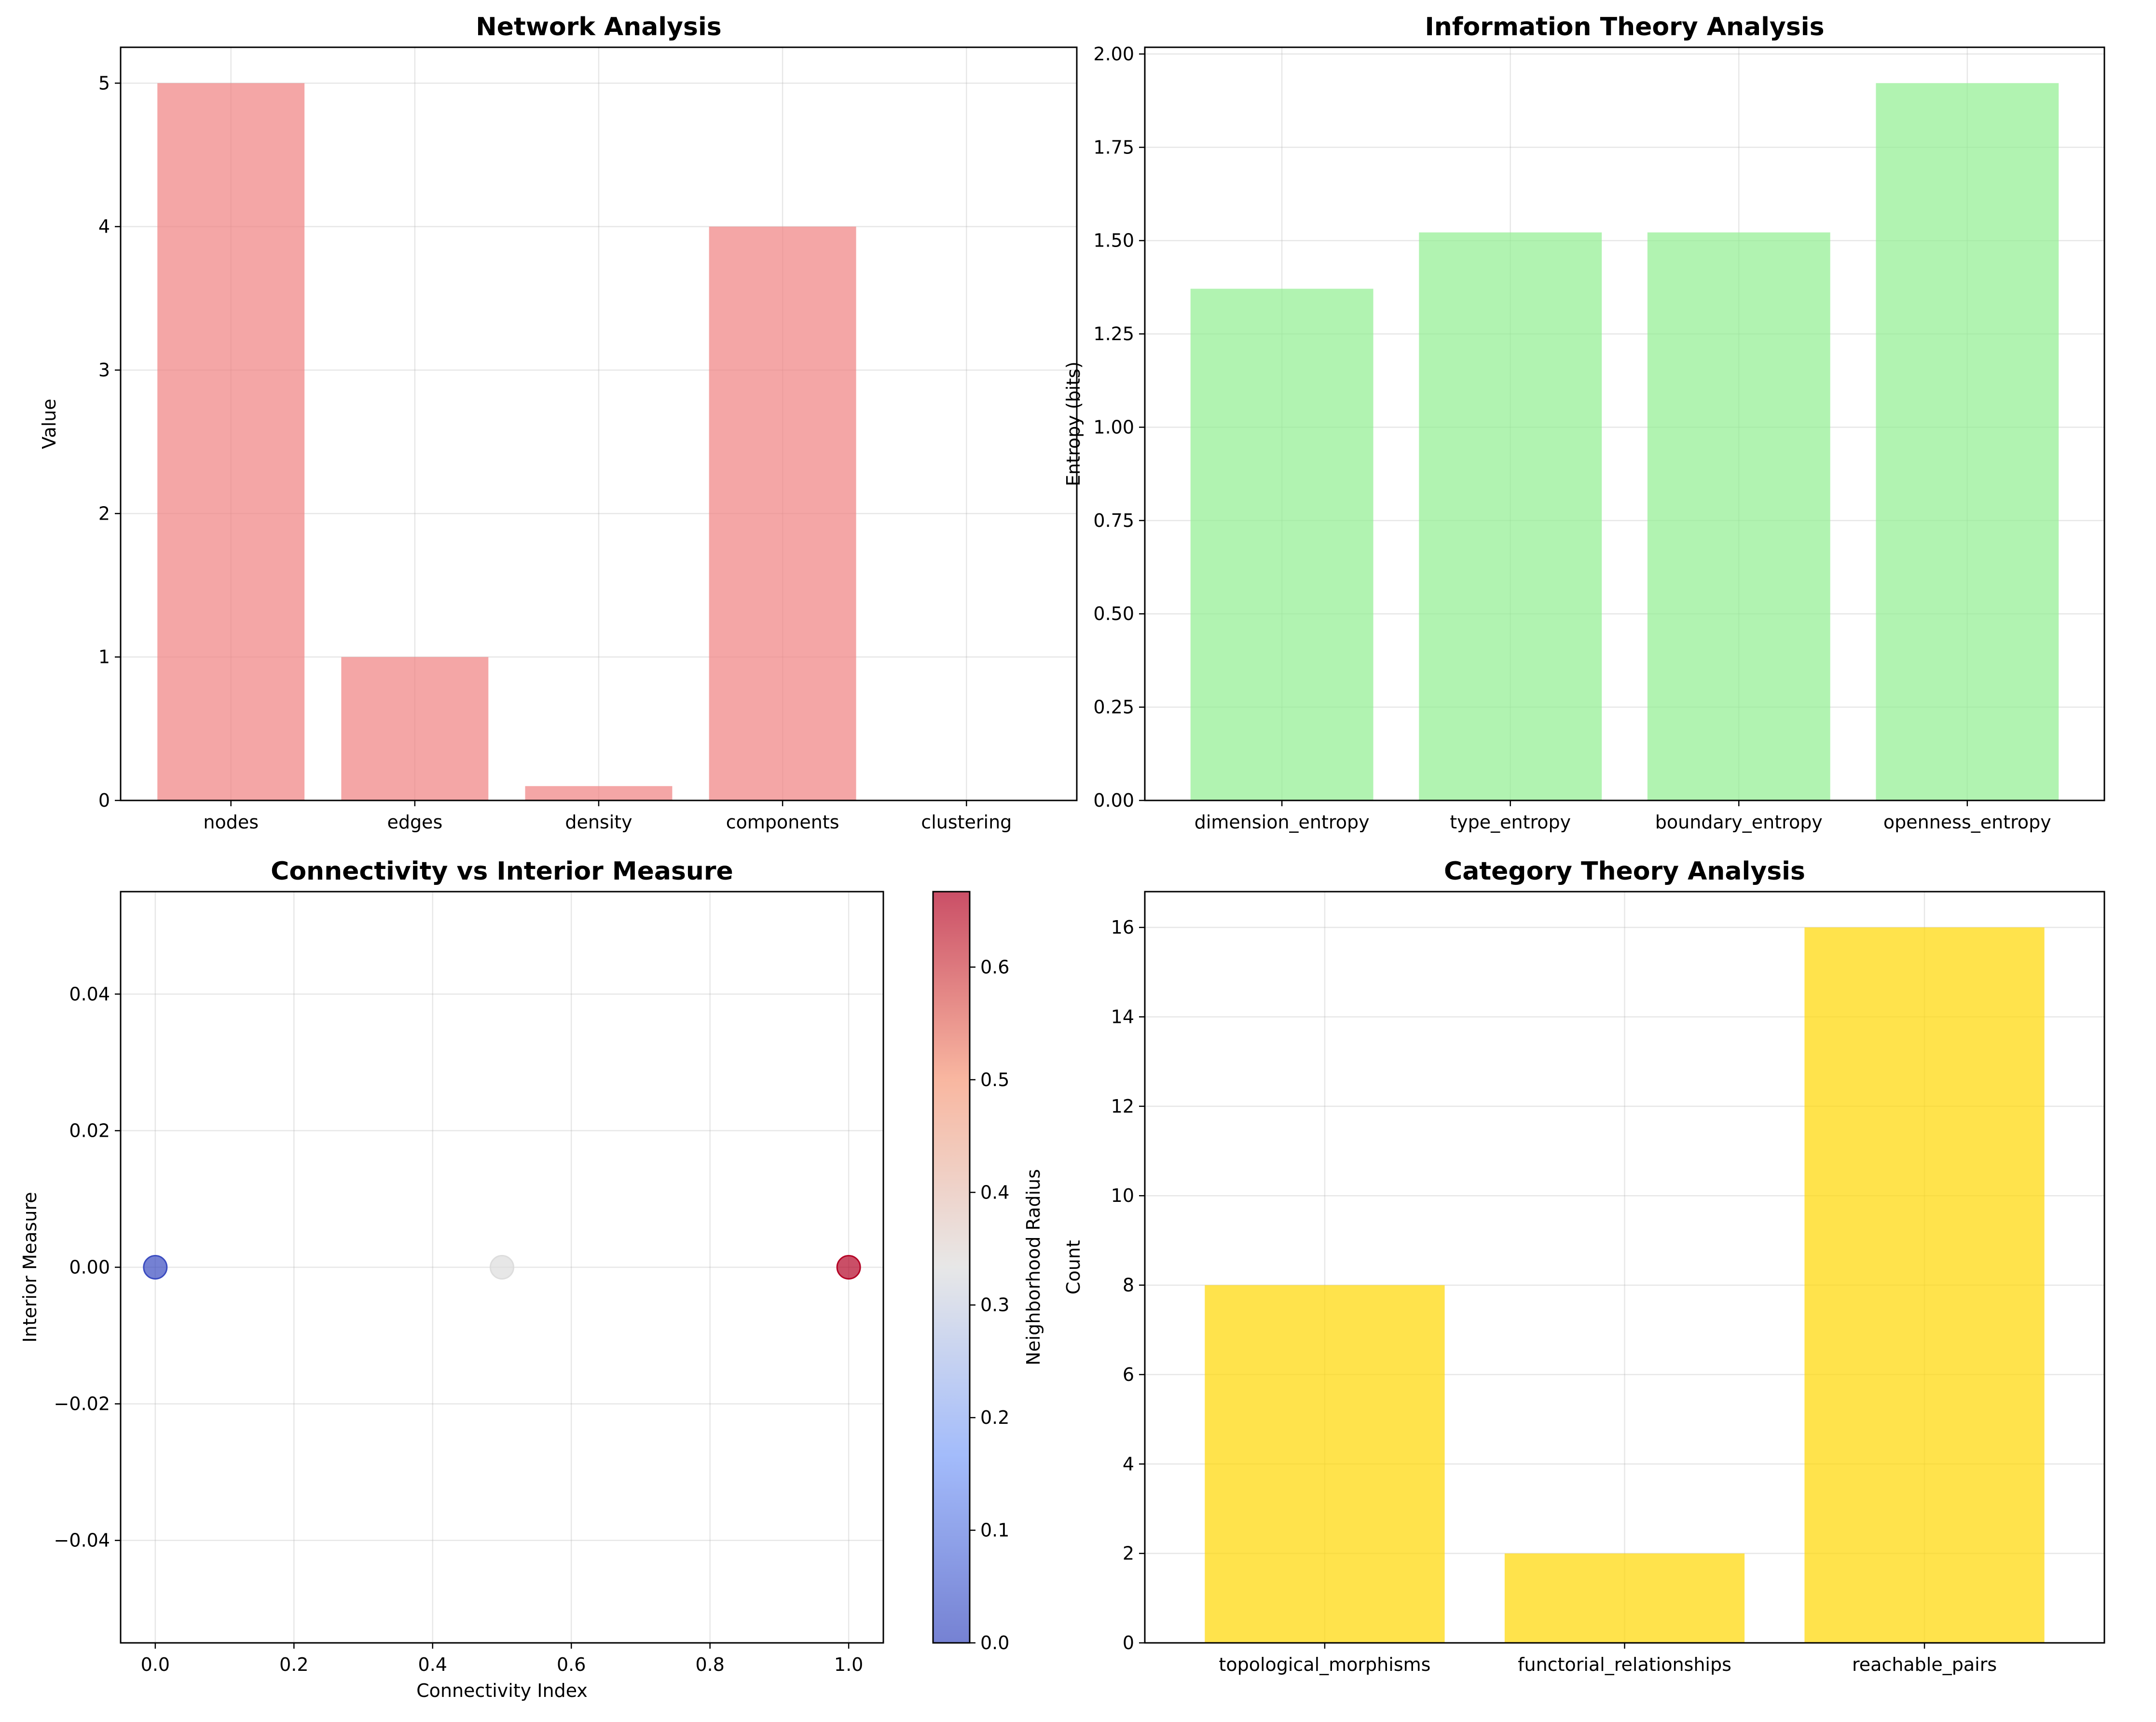  What do you see at coordinates (82, 1404) in the screenshot?
I see `y-tick-label: −0.02` at bounding box center [82, 1404].